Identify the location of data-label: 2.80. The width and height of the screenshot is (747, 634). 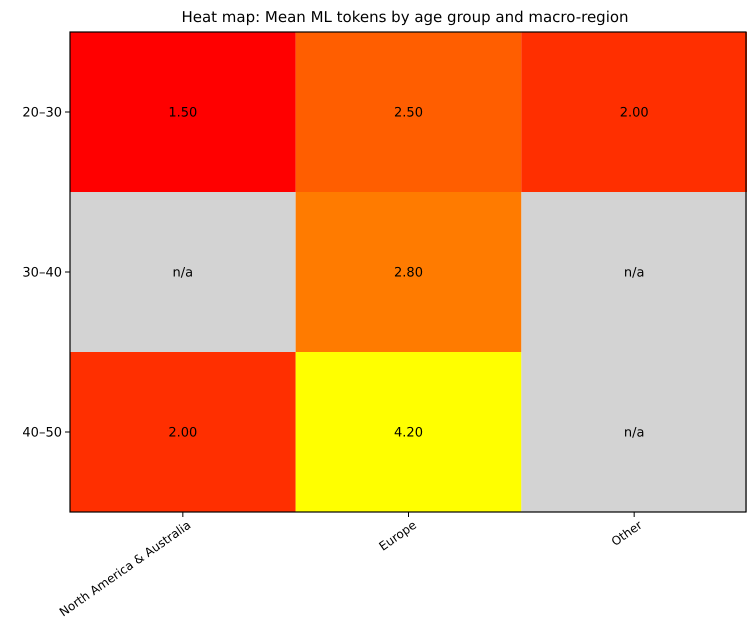
(408, 273).